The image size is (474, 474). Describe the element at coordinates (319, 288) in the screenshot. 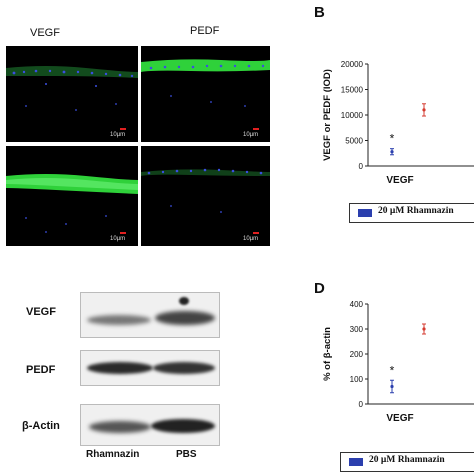

I see `panel-letter-d: D` at that location.